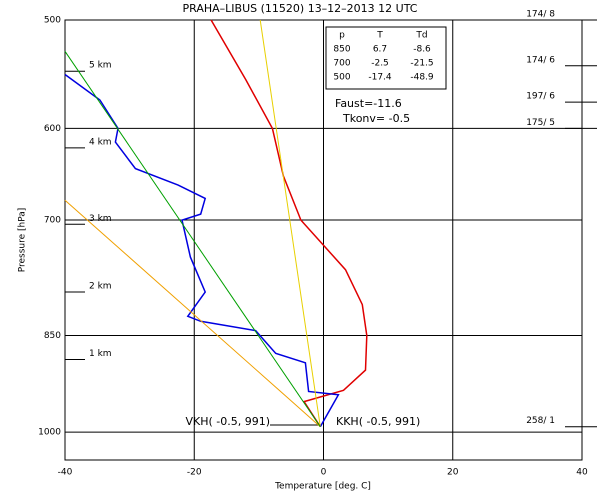  What do you see at coordinates (300, 8) in the screenshot?
I see `chart-title: PRAHA–LIBUS (11520) 13–12–2013 12 UTC` at bounding box center [300, 8].